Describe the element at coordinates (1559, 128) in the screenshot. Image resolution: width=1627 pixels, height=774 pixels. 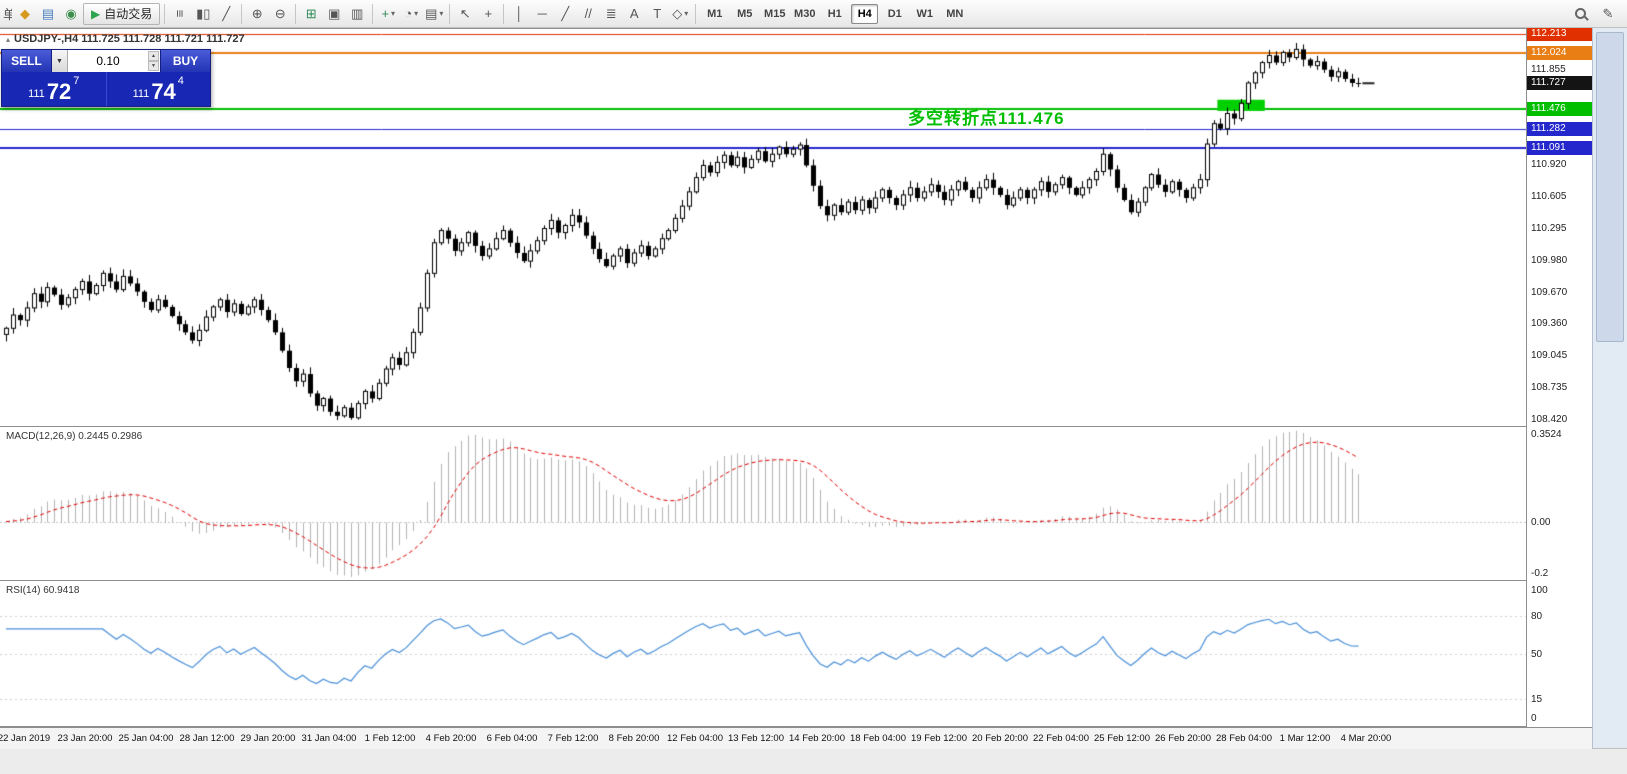
I see `price-level-badge: 111.282` at that location.